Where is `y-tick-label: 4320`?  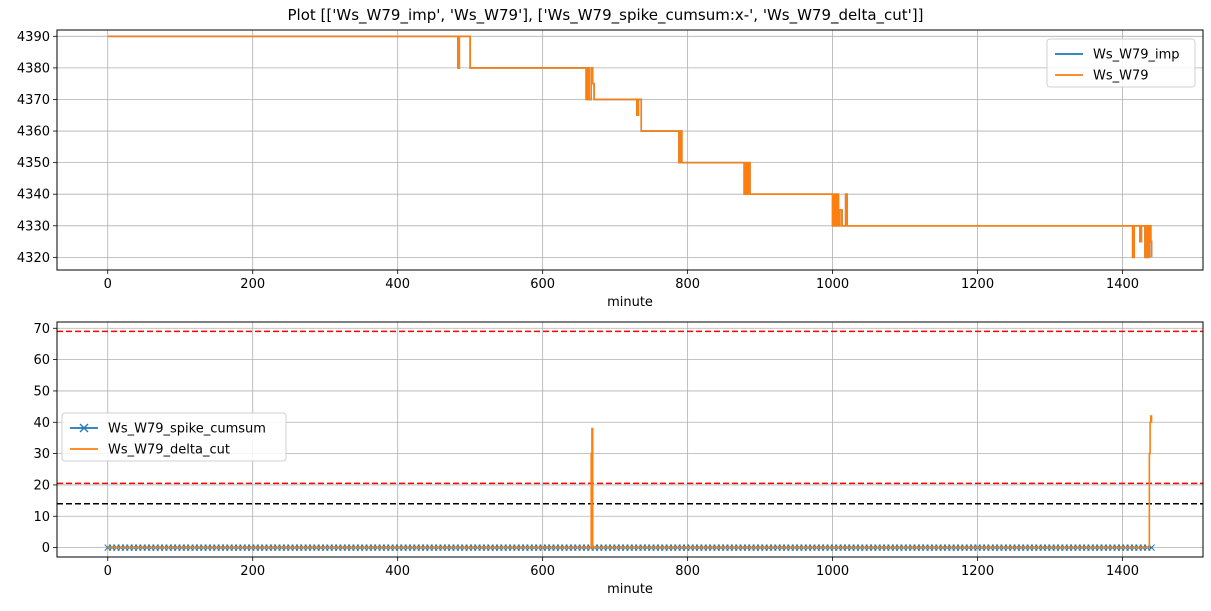
y-tick-label: 4320 is located at coordinates (33, 258).